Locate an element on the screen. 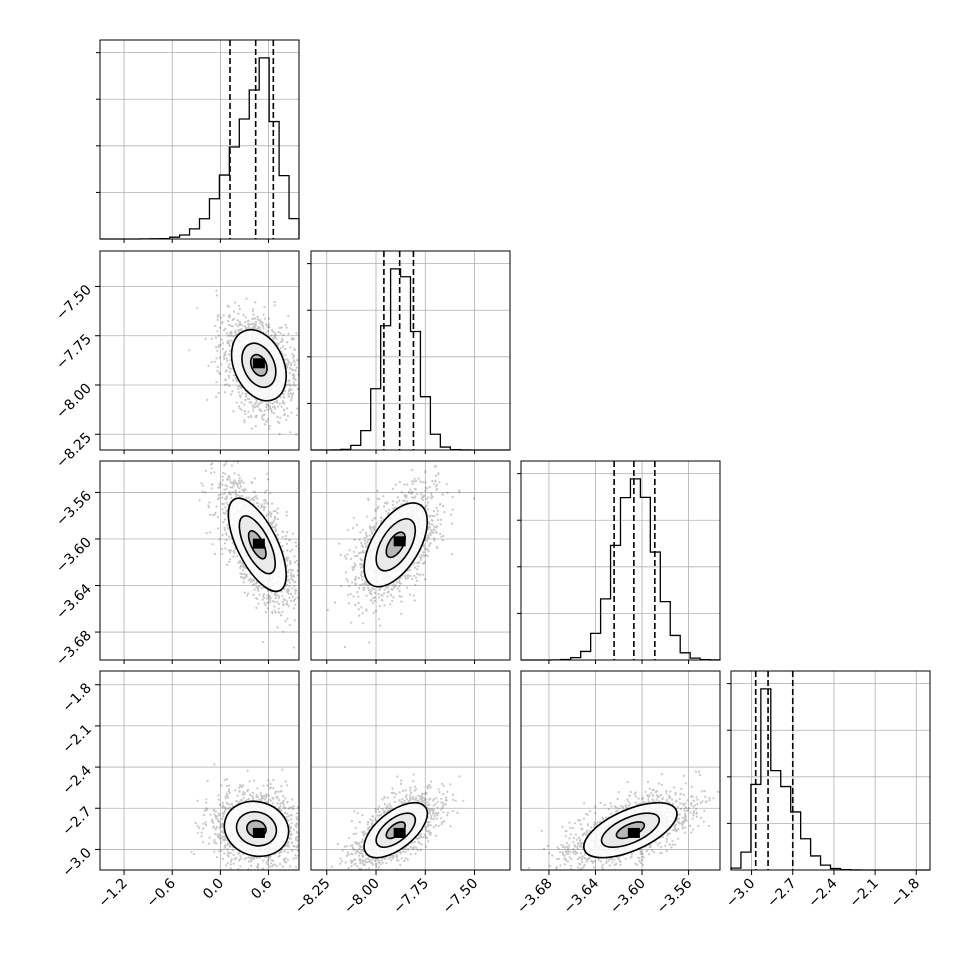  y-tick-label-2-3: −3.56 is located at coordinates (74, 509).